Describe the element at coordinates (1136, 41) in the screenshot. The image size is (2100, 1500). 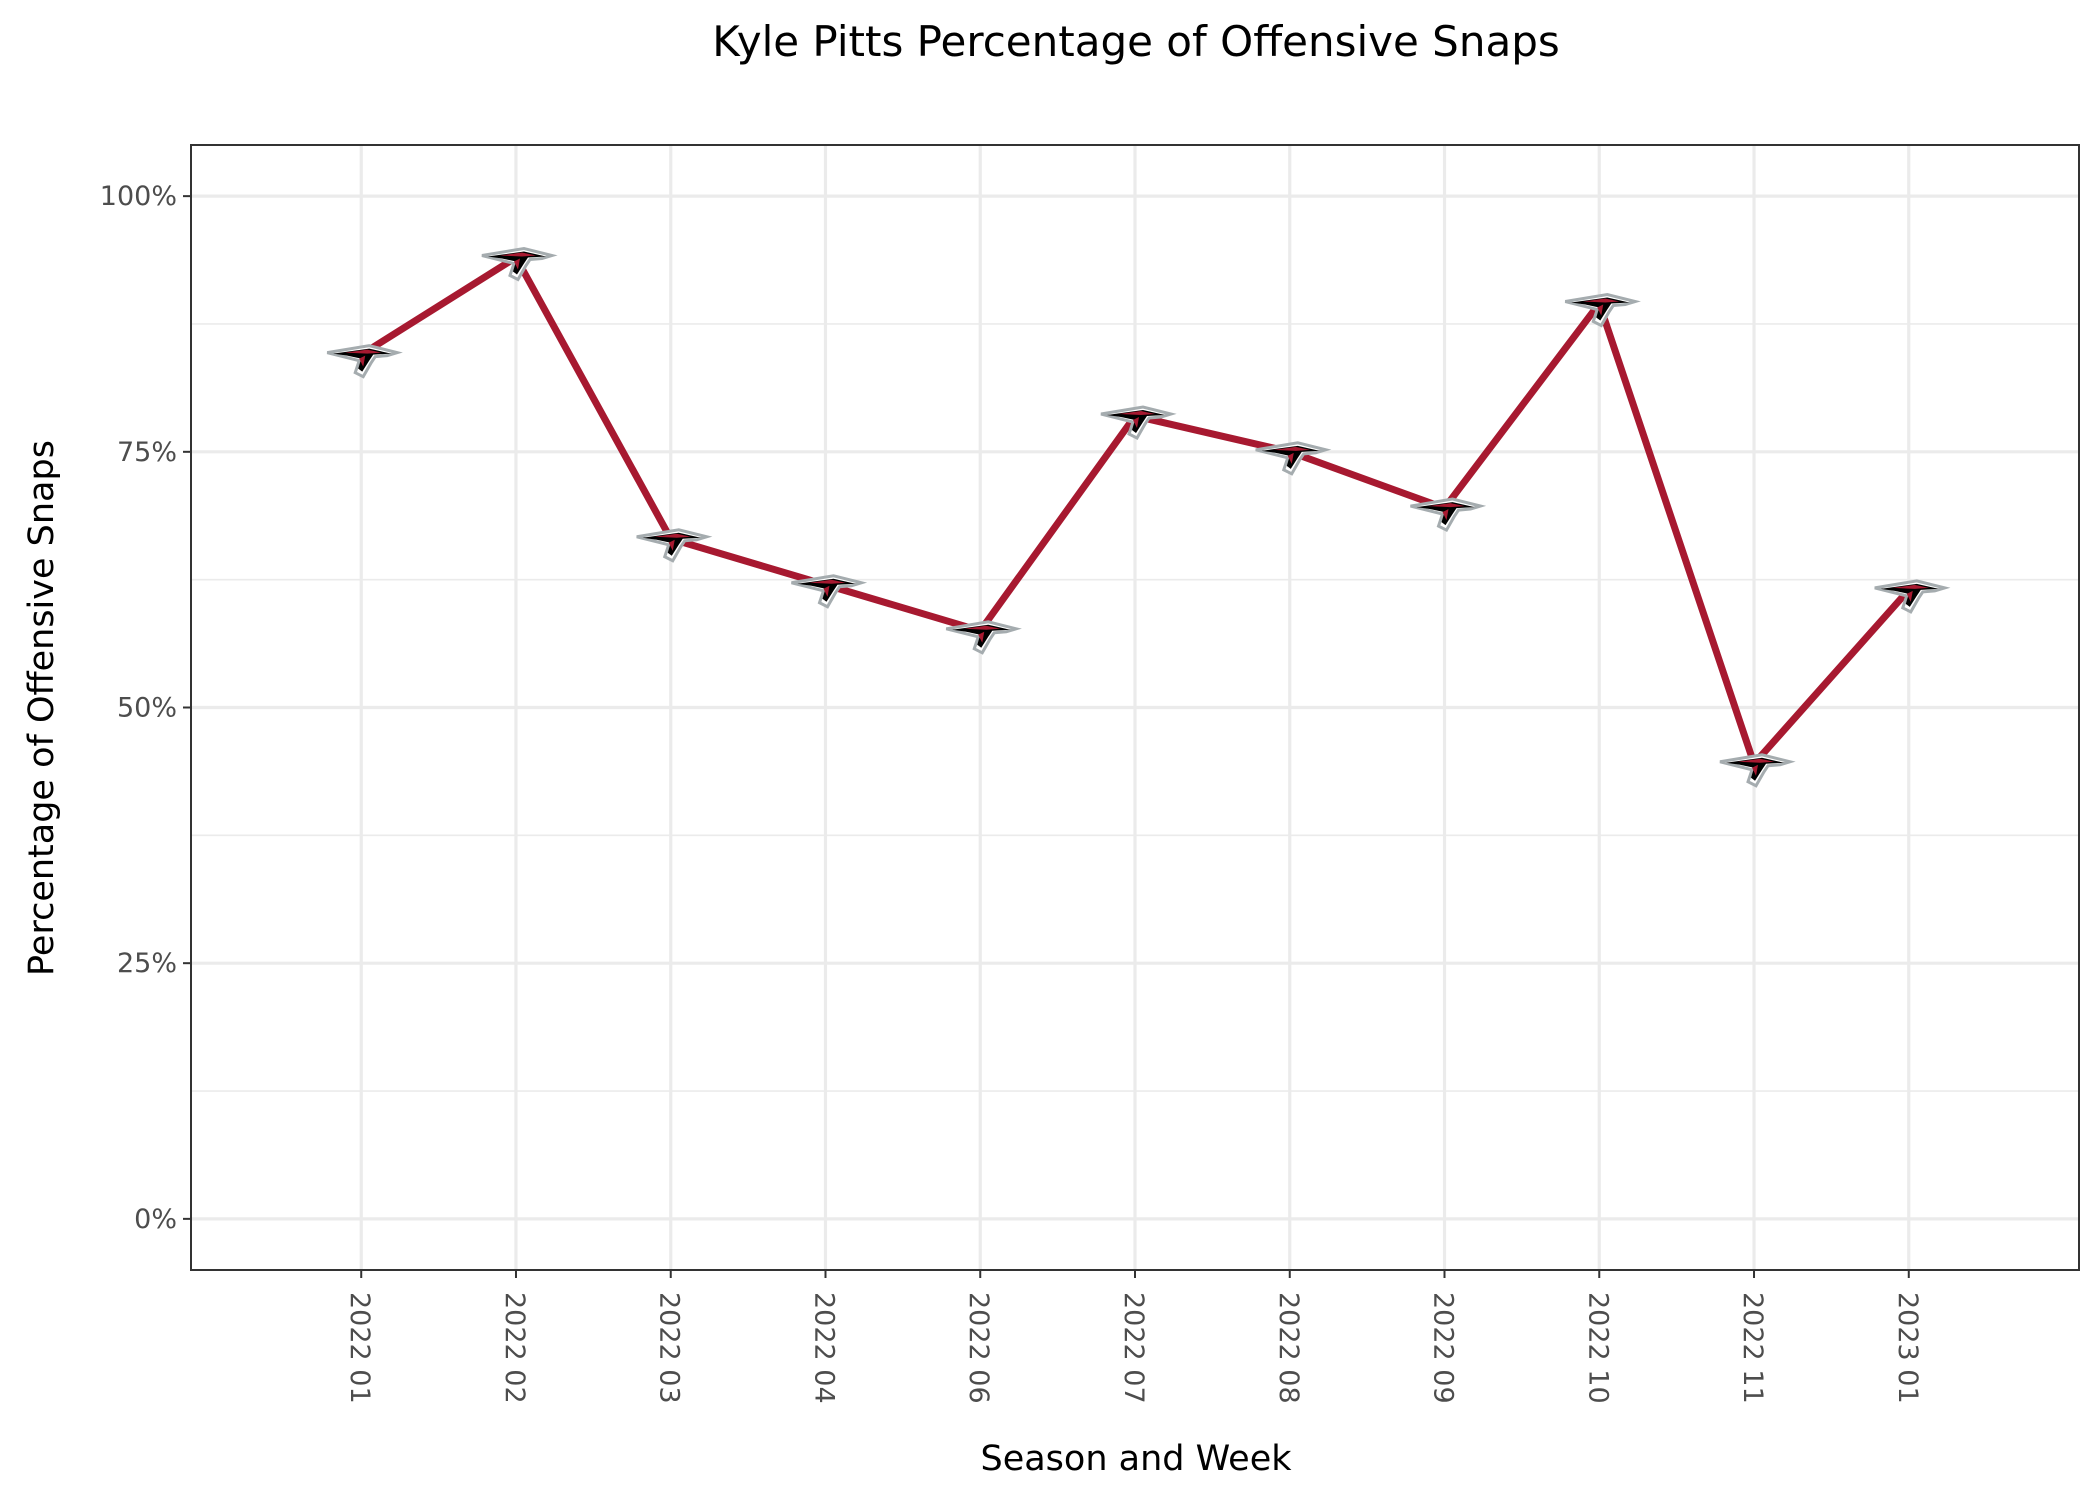
I see `chart-title: Kyle Pitts Percentage of Offensive Snaps` at that location.